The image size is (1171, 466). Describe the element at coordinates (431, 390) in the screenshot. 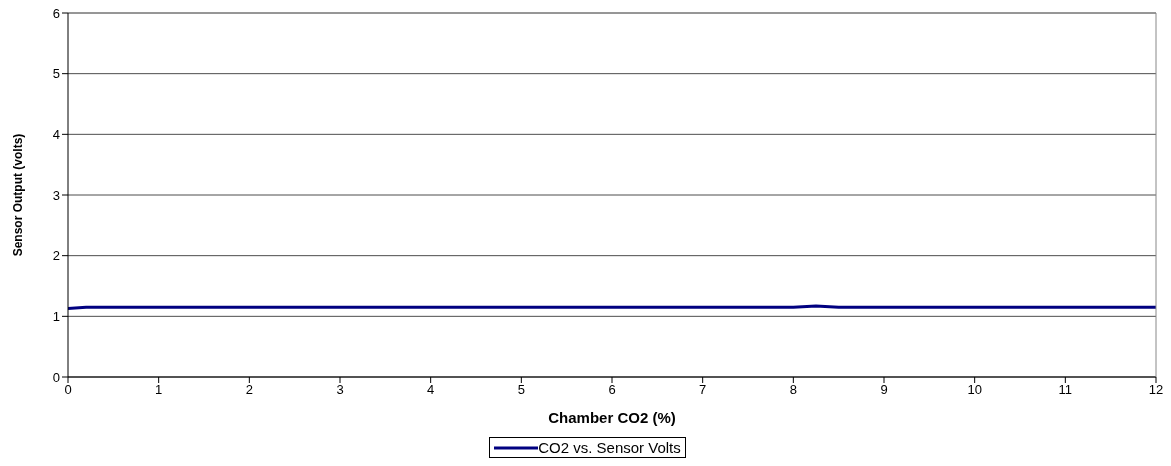

I see `x-tick-label: 4` at that location.